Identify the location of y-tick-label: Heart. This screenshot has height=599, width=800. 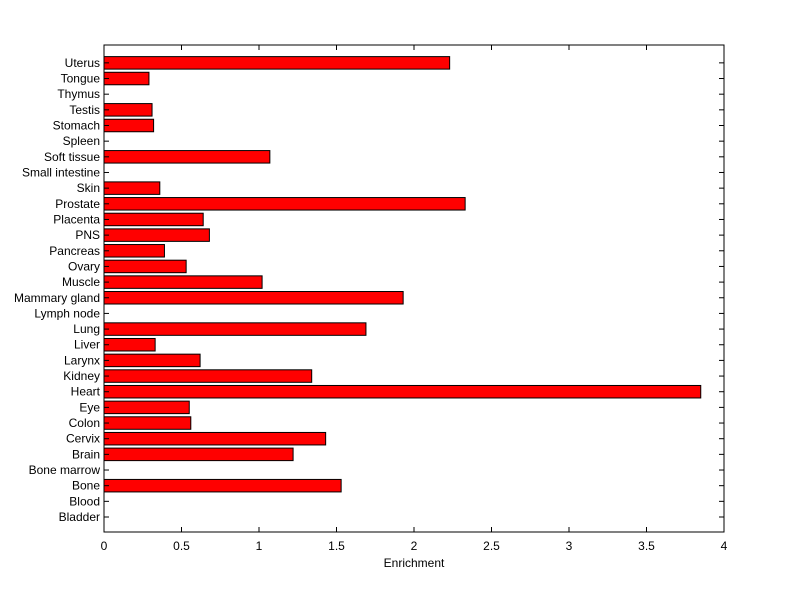
(86, 392).